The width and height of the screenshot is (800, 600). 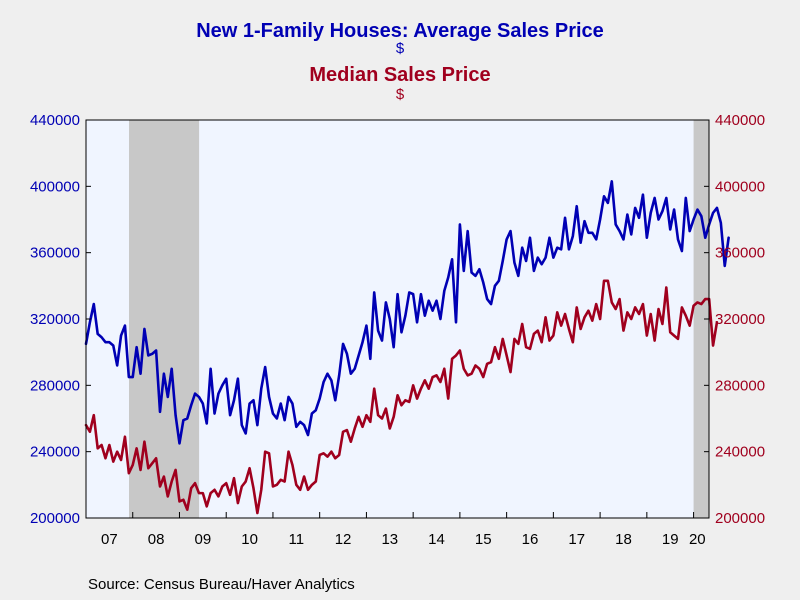 What do you see at coordinates (400, 75) in the screenshot?
I see `chart-subtitle: Median Sales Price` at bounding box center [400, 75].